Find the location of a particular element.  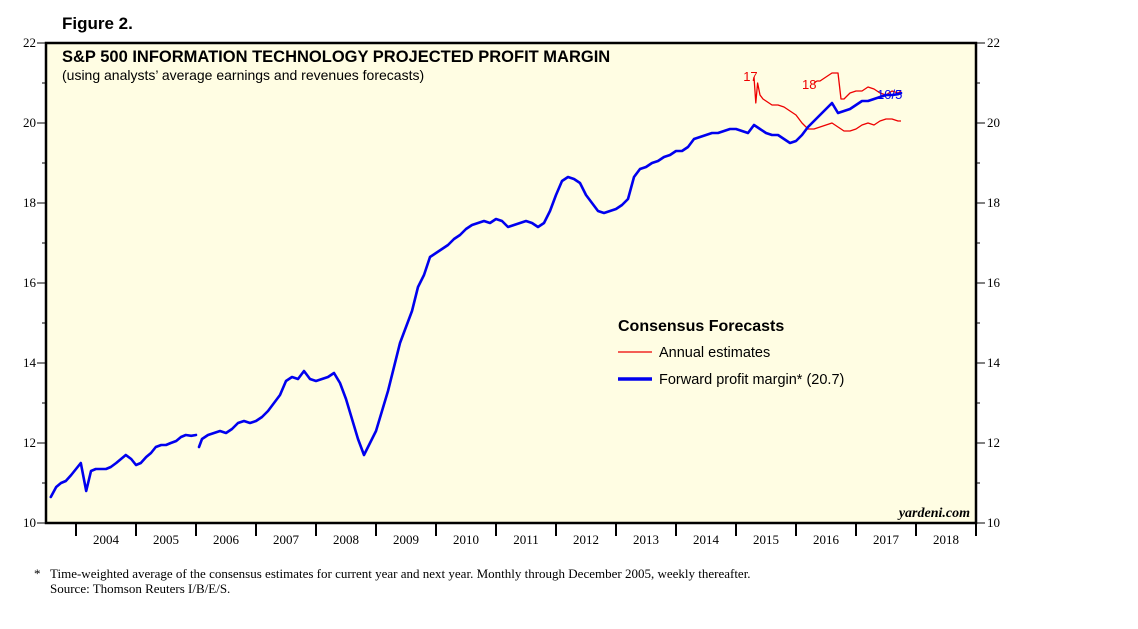

x-tick-label: 2008 is located at coordinates (346, 539).